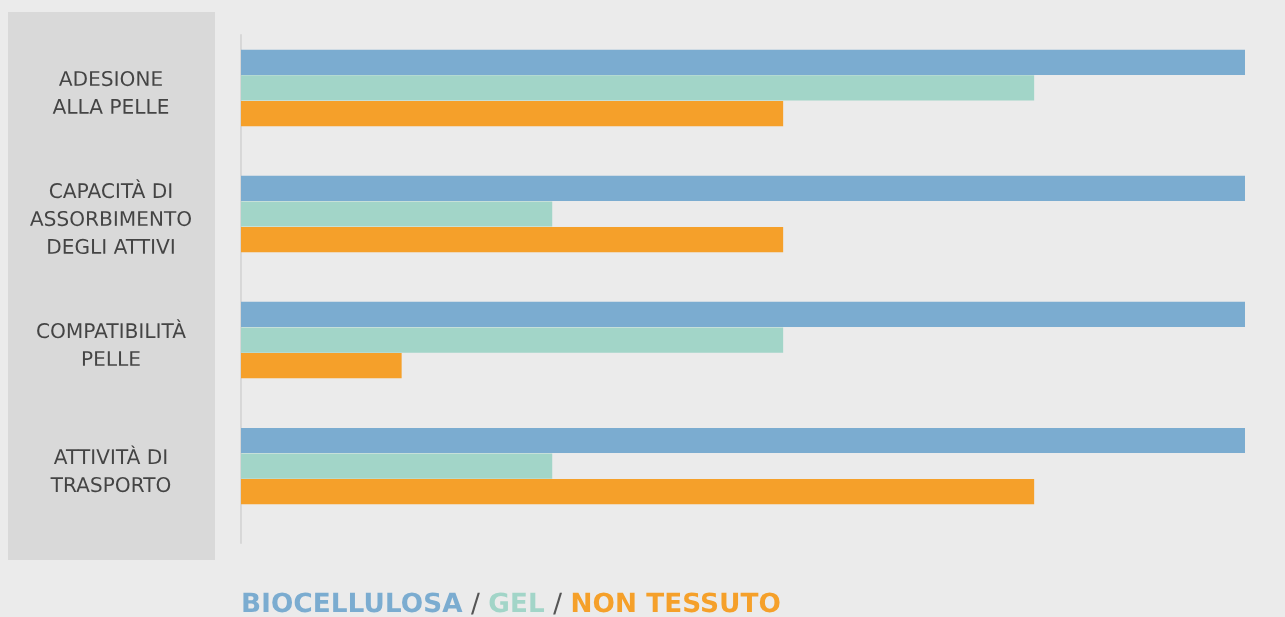 The height and width of the screenshot is (617, 1285). I want to click on y-tick-label: CAPACITÀ DI ASSORBIMENTO DEGLI ATTIVI, so click(110, 217).